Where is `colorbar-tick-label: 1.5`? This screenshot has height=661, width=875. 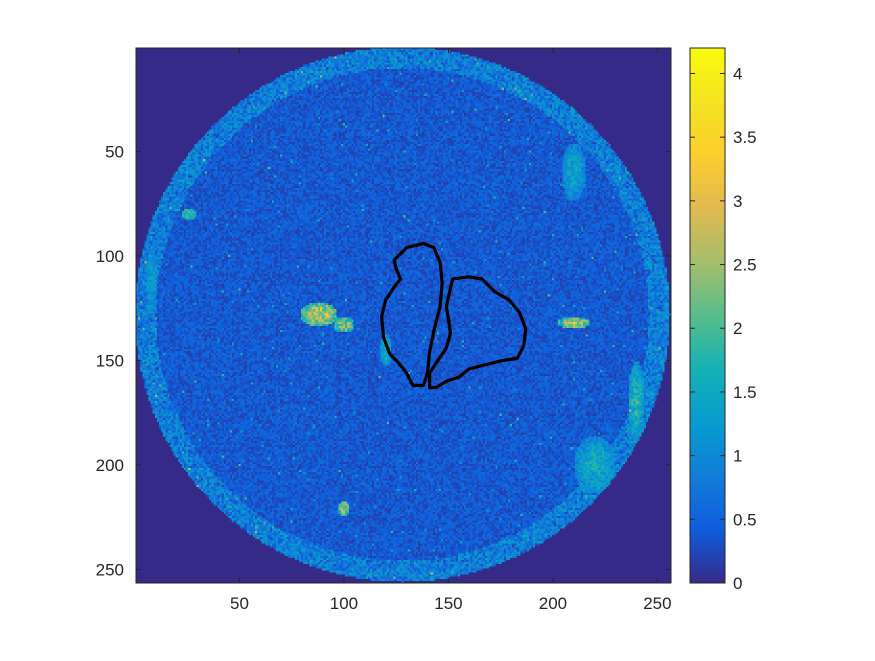
colorbar-tick-label: 1.5 is located at coordinates (745, 392).